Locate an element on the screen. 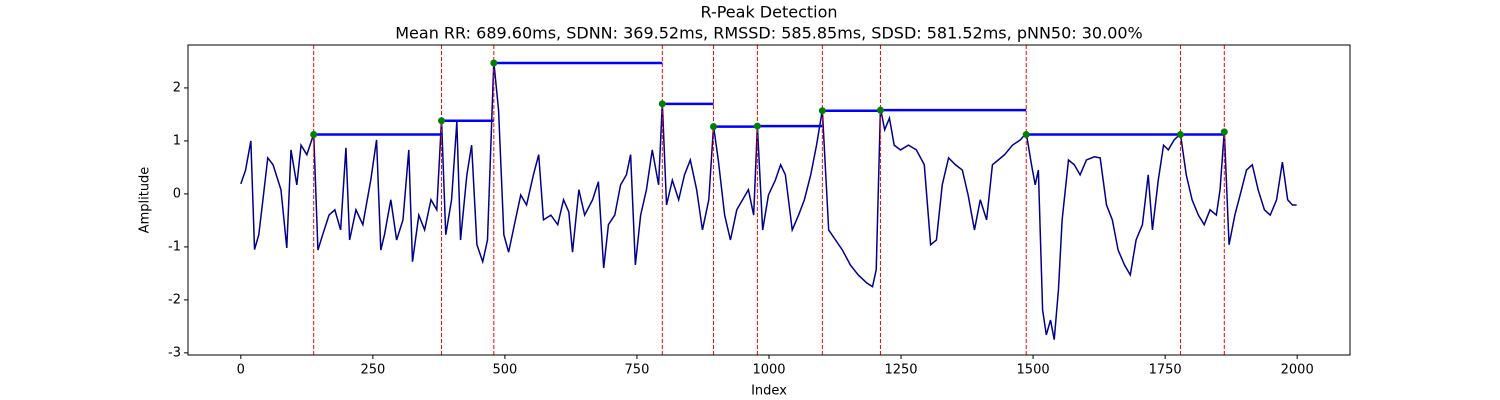  x-tick-label: 2000 is located at coordinates (1297, 370).